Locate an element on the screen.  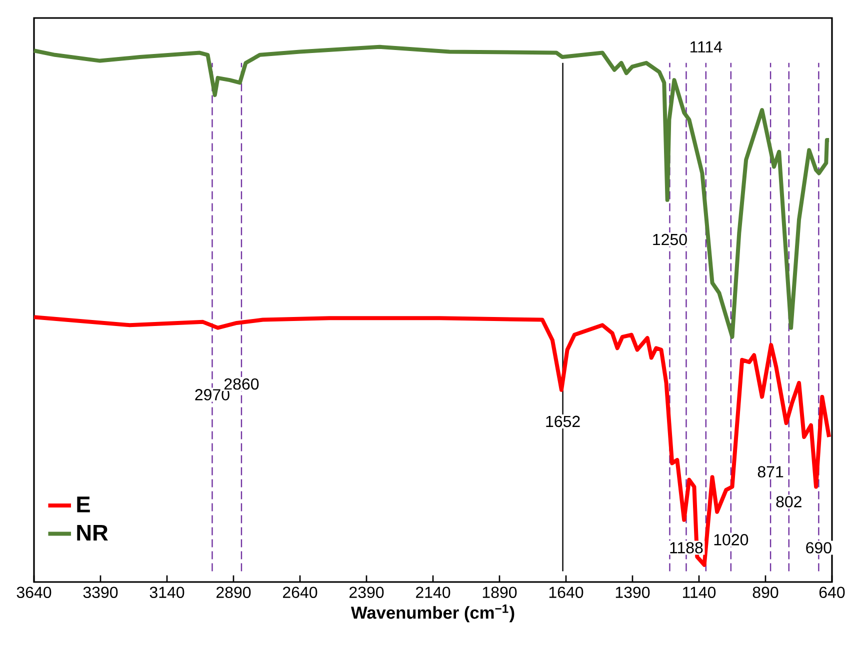
annotation: 690 is located at coordinates (819, 548).